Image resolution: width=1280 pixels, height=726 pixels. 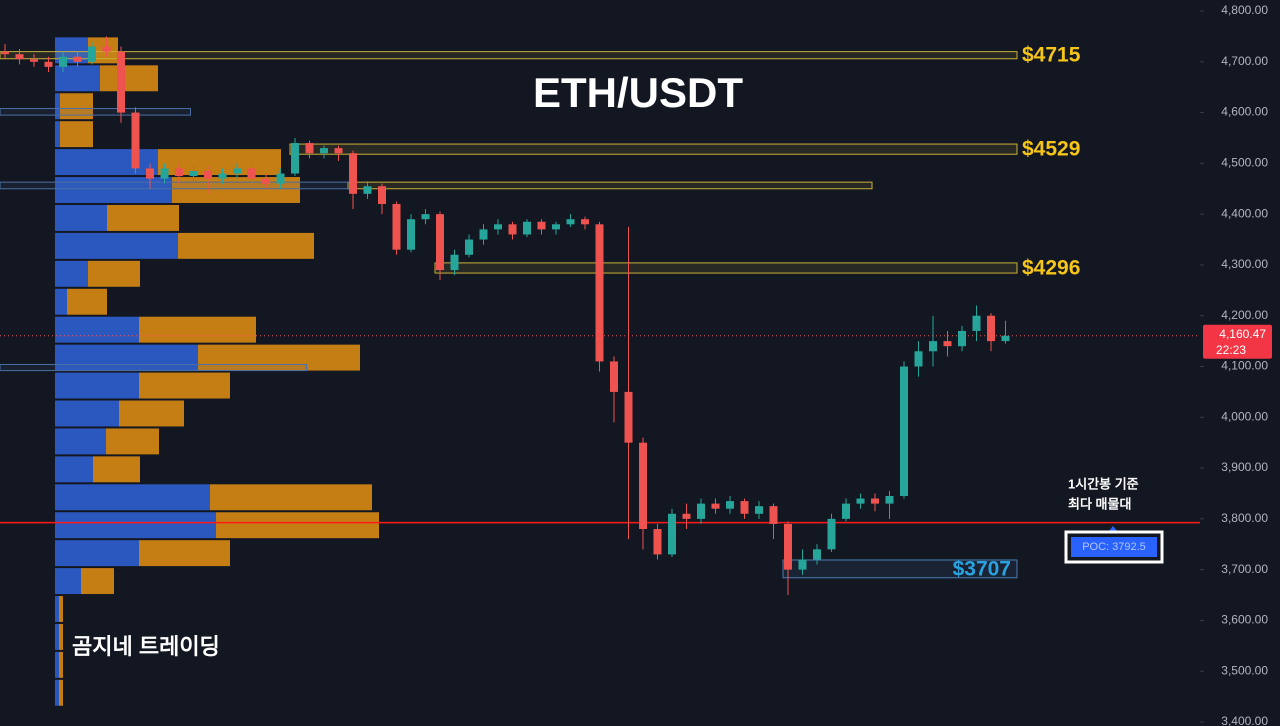 I want to click on zone-label: $4296, so click(x=1051, y=268).